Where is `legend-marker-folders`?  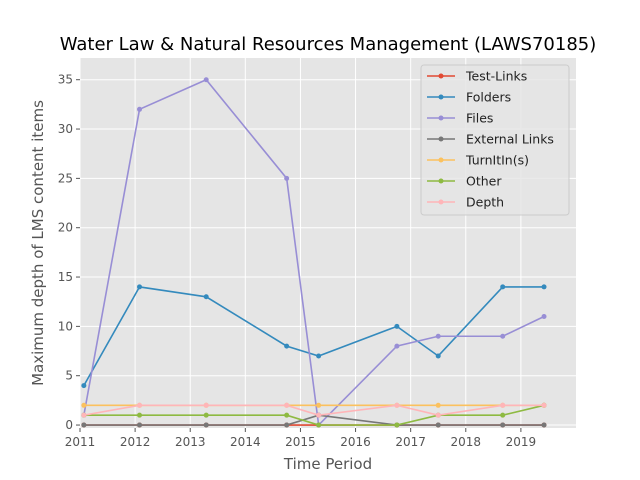 legend-marker-folders is located at coordinates (441, 97).